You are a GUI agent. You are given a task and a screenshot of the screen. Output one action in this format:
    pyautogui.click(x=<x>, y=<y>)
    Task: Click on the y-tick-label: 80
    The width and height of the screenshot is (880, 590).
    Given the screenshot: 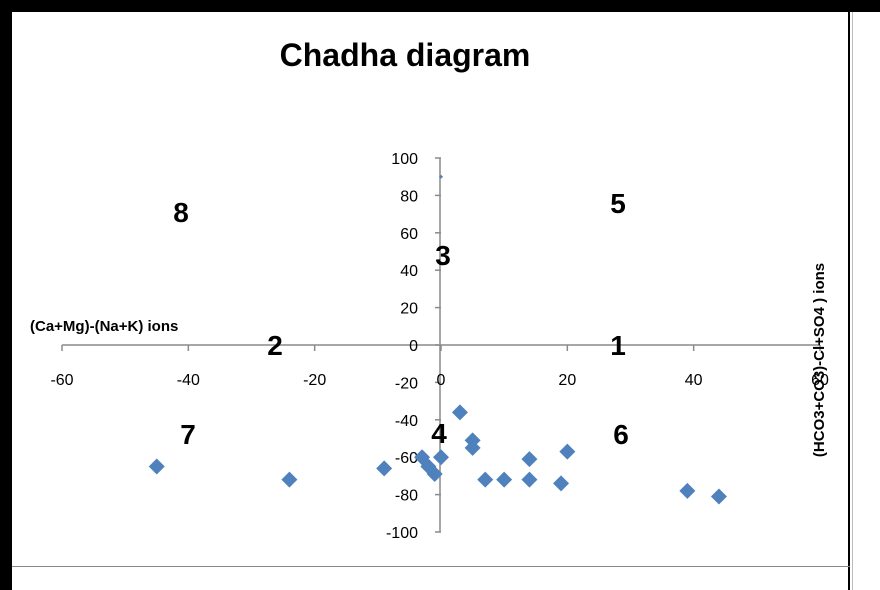 What is the action you would take?
    pyautogui.click(x=409, y=196)
    